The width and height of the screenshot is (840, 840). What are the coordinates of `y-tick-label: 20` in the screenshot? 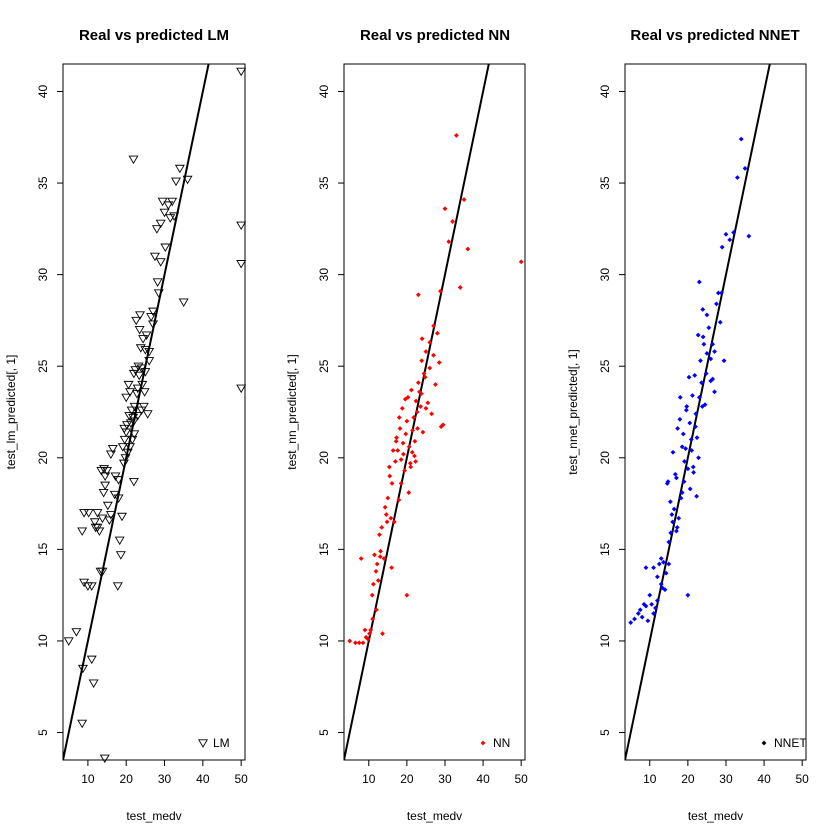 It's located at (605, 458).